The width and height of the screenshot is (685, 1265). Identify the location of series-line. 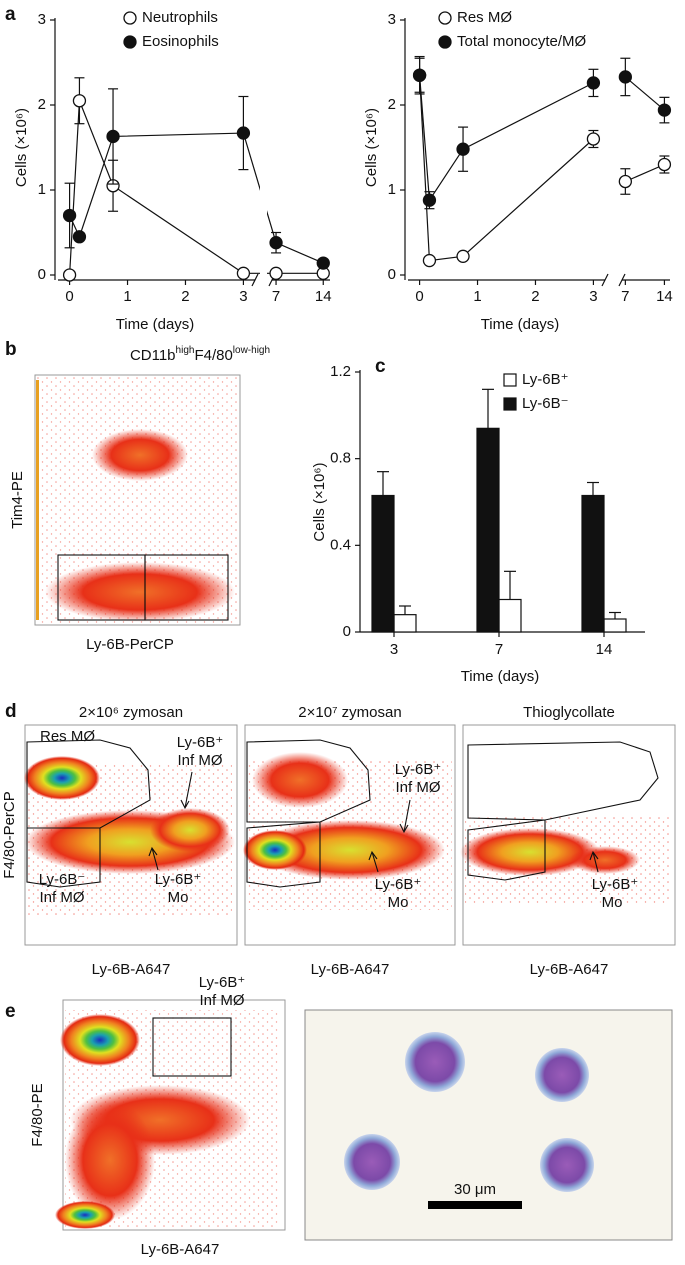
(541, 138).